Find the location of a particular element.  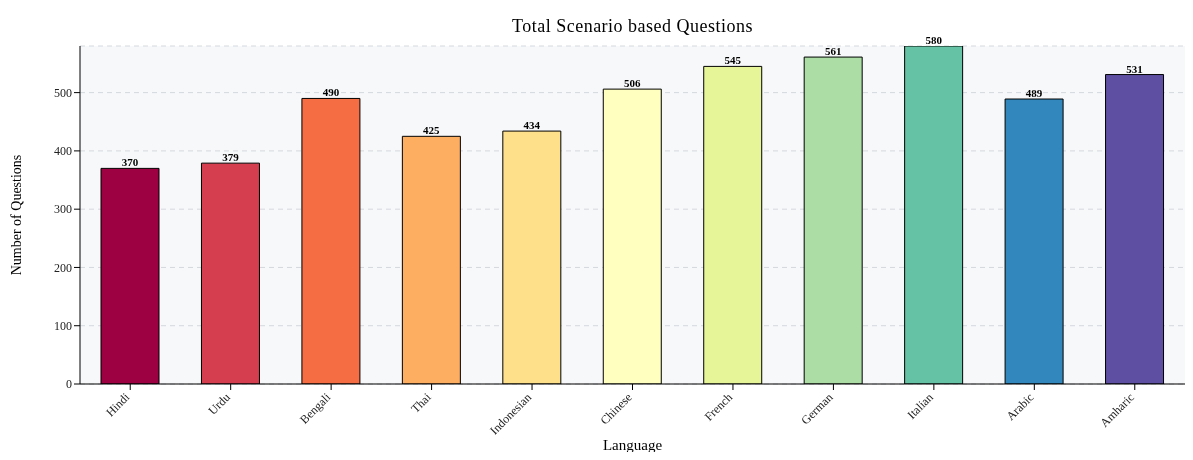

data-label: 490 is located at coordinates (331, 92).